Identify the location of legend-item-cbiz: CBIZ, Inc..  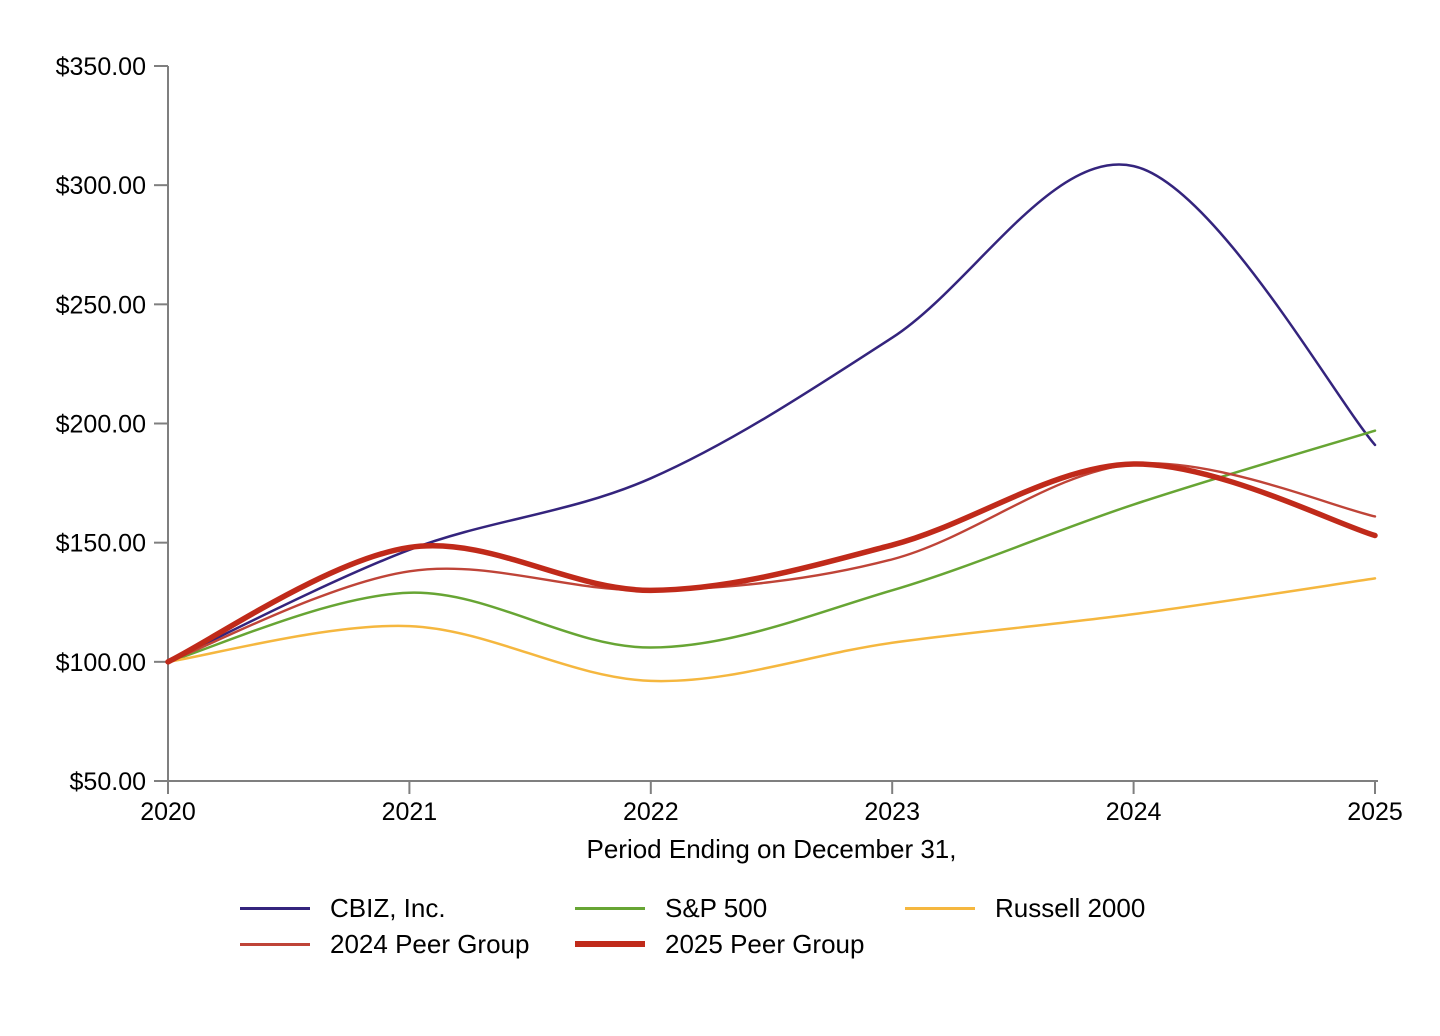
(407, 908).